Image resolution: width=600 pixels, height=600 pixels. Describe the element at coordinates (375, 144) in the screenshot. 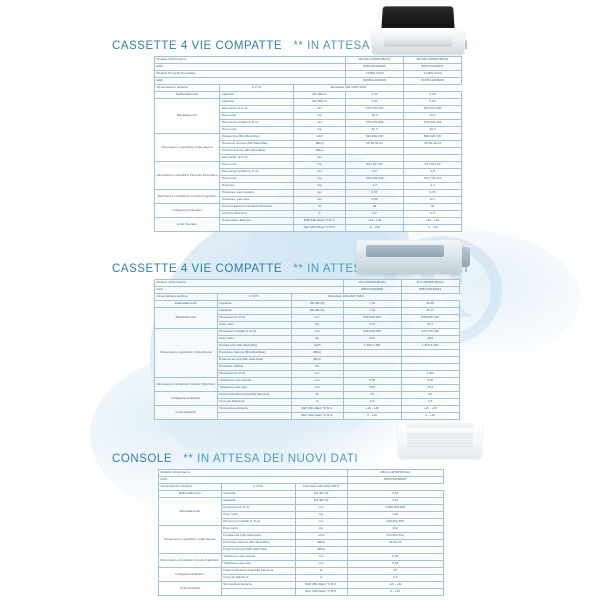

I see `row-value: 25-33-36-41` at that location.